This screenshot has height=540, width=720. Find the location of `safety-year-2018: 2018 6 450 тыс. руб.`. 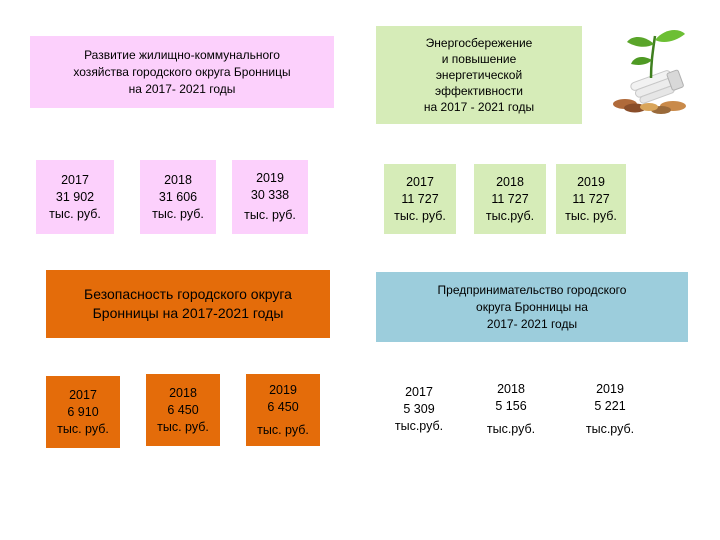

safety-year-2018: 2018 6 450 тыс. руб. is located at coordinates (183, 410).